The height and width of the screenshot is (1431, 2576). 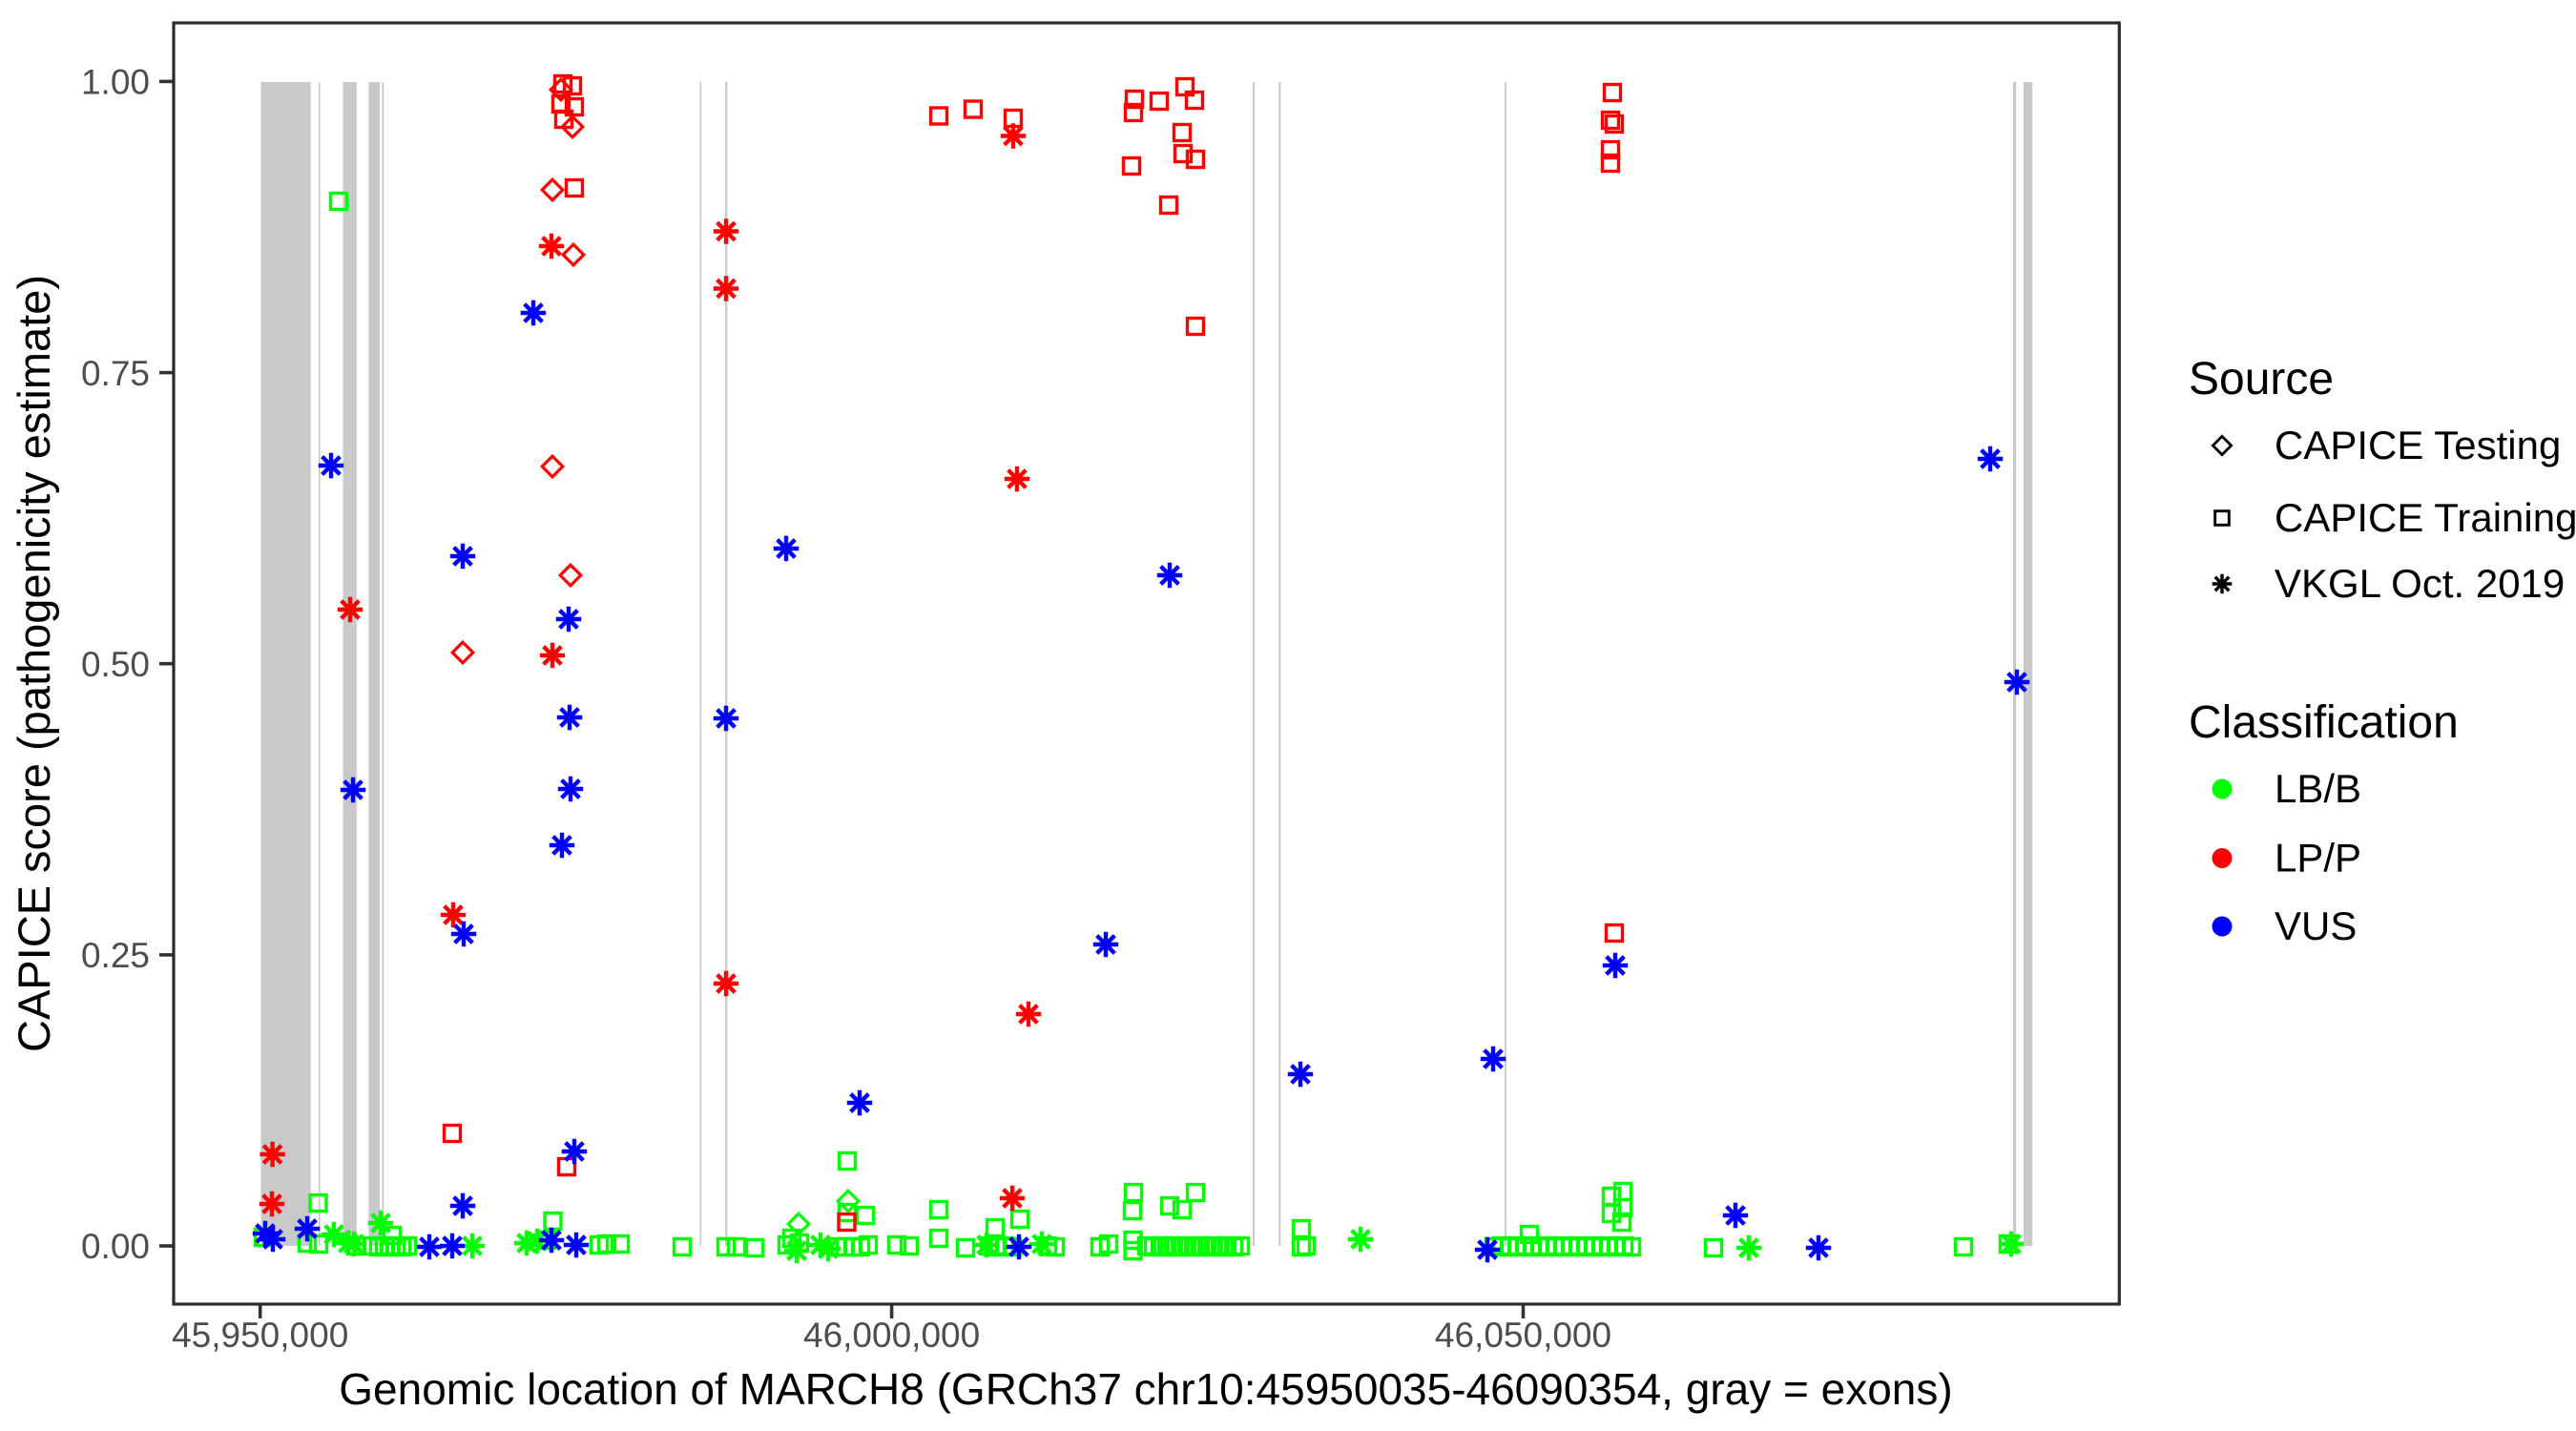 I want to click on svg-text: 0.50, so click(x=115, y=664).